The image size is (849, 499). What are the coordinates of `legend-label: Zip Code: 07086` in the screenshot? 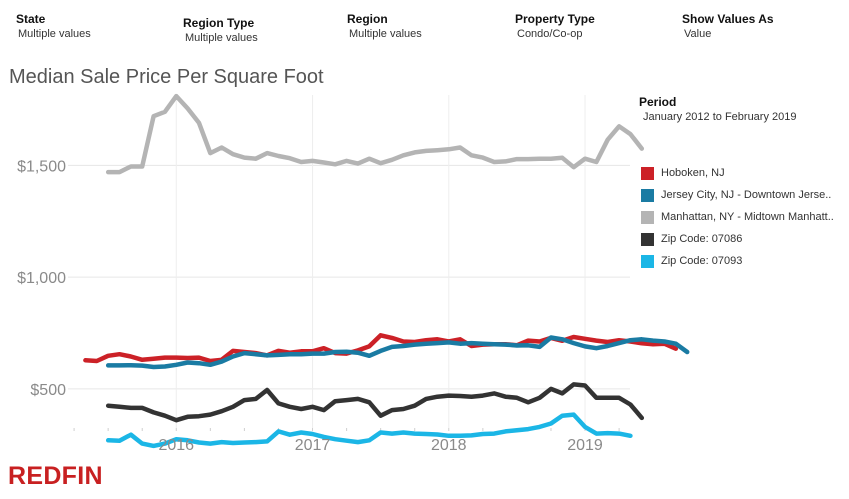 It's located at (702, 239).